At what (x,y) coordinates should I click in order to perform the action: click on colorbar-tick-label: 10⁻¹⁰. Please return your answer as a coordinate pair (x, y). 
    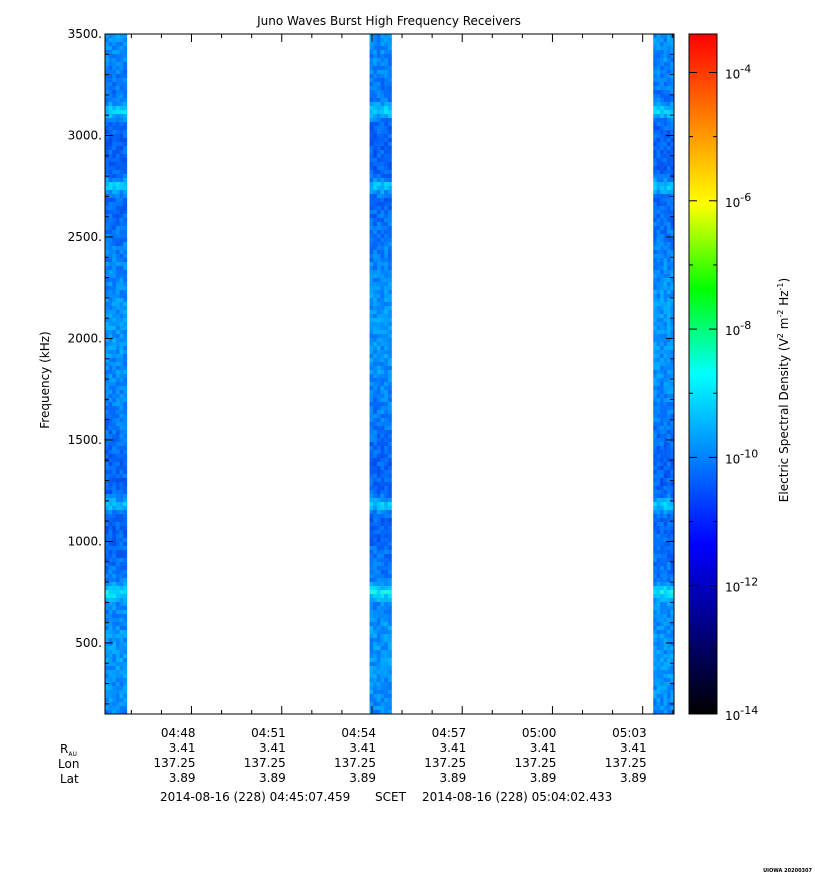
    Looking at the image, I should click on (741, 456).